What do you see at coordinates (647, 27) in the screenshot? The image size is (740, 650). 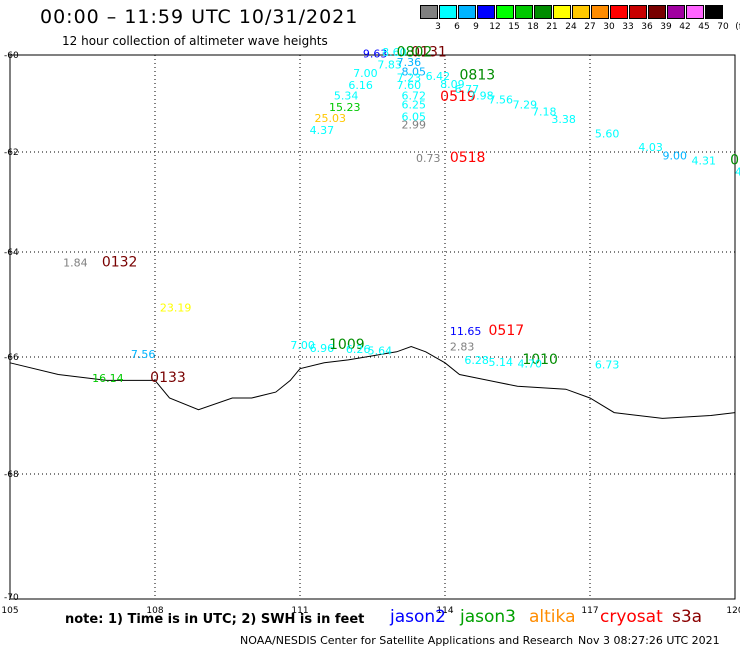 I see `scale-label: 36` at bounding box center [647, 27].